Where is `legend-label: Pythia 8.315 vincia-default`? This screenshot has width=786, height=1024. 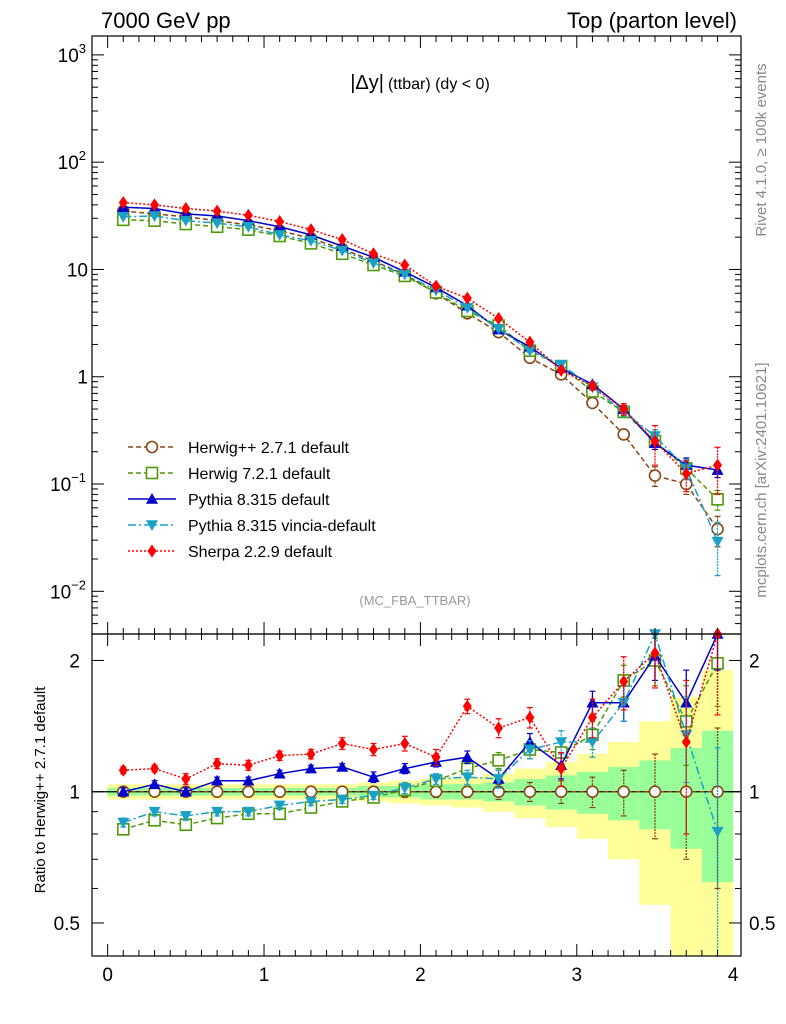
legend-label: Pythia 8.315 vincia-default is located at coordinates (282, 526).